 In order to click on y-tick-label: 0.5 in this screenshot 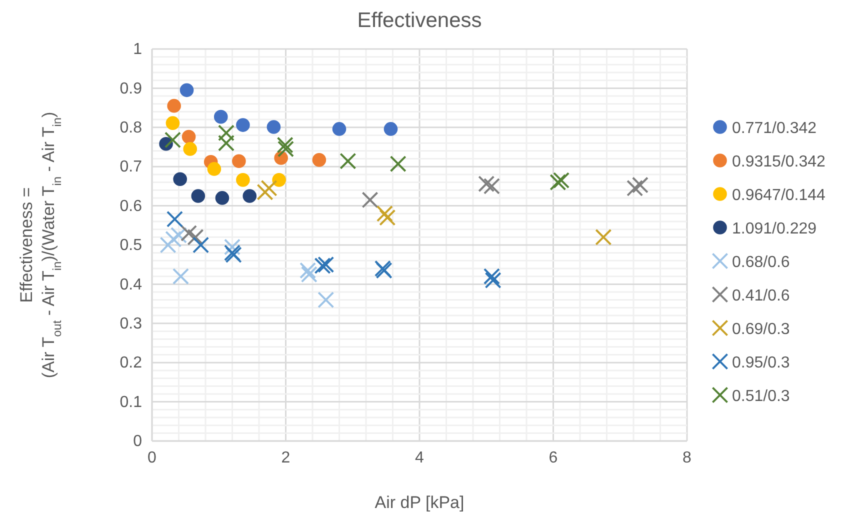, I will do `click(131, 245)`.